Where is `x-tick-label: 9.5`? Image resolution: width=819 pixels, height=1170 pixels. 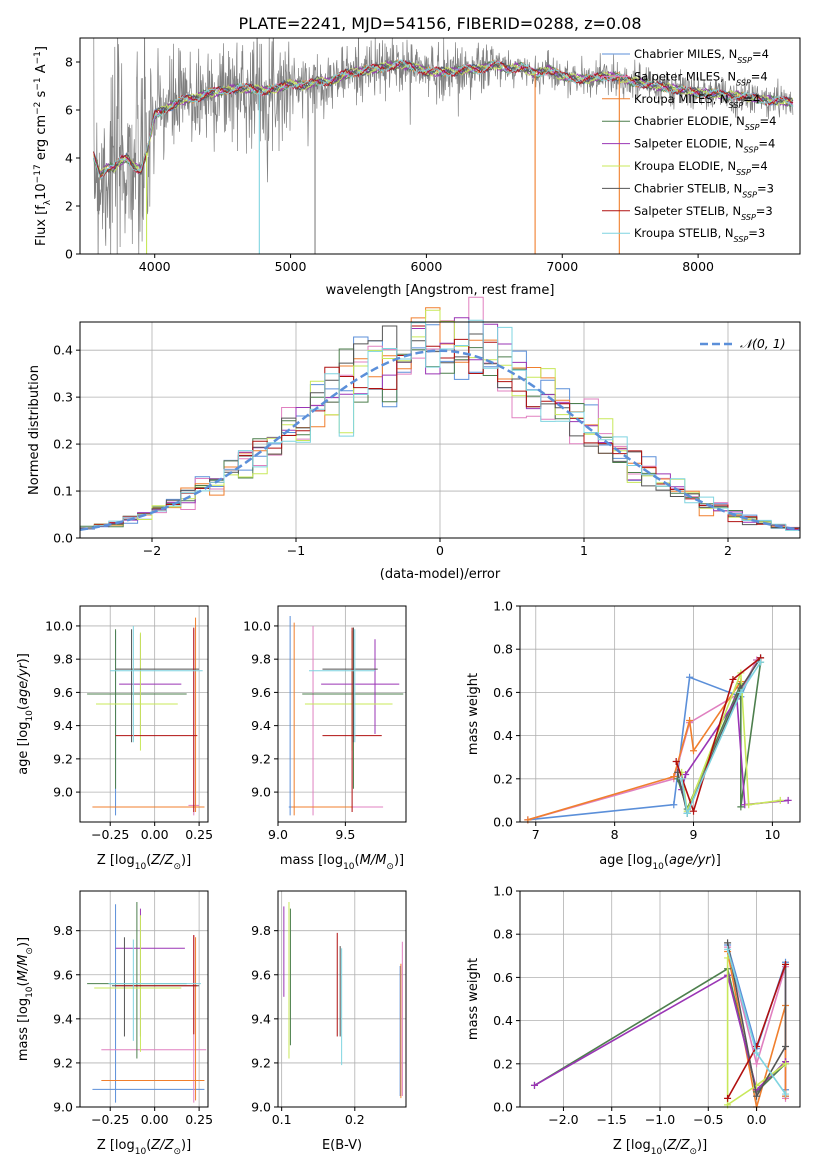
x-tick-label: 9.5 is located at coordinates (345, 834).